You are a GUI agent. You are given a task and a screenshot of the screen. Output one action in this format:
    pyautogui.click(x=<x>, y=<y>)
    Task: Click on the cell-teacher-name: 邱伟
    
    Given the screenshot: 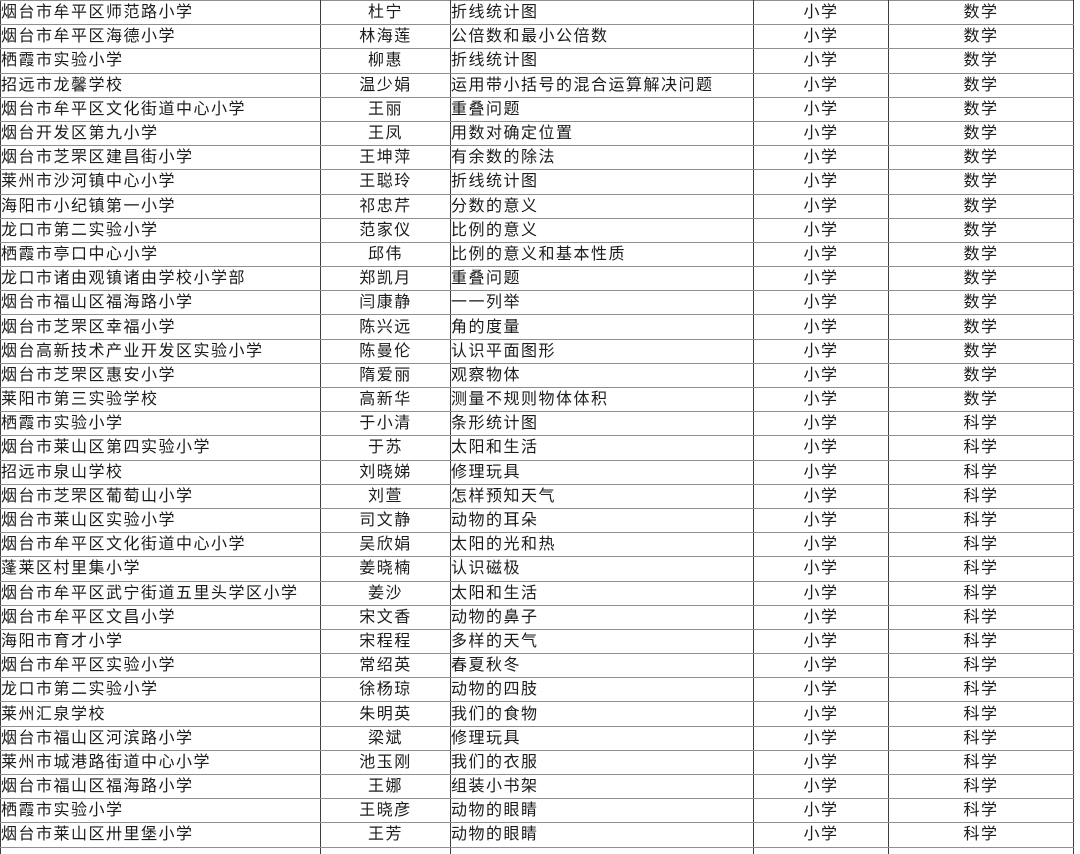 What is the action you would take?
    pyautogui.click(x=385, y=255)
    